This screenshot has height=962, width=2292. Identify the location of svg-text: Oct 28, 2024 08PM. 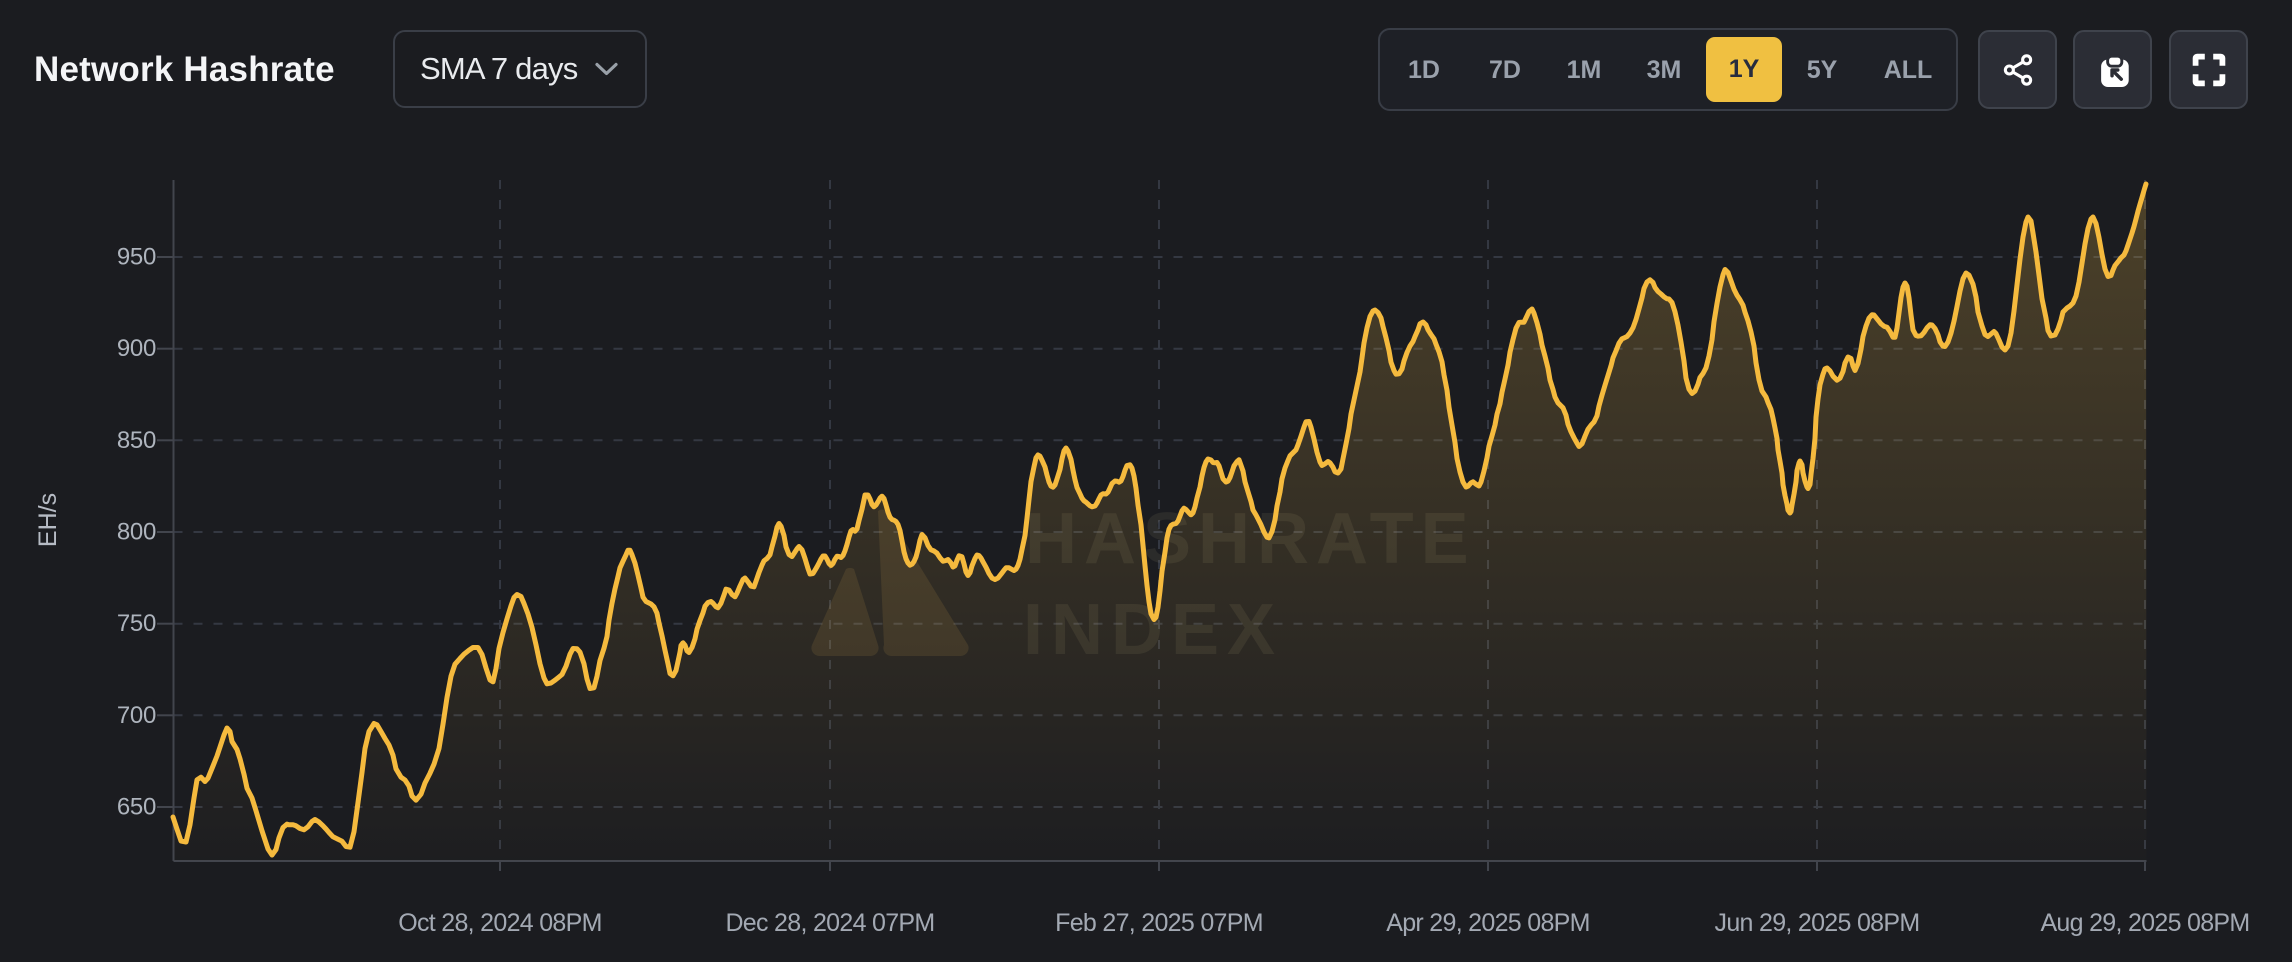
(500, 923).